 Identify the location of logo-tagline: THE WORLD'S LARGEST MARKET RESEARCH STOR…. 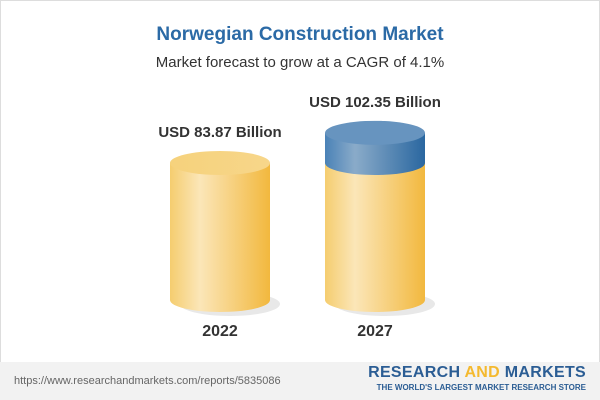
(481, 387).